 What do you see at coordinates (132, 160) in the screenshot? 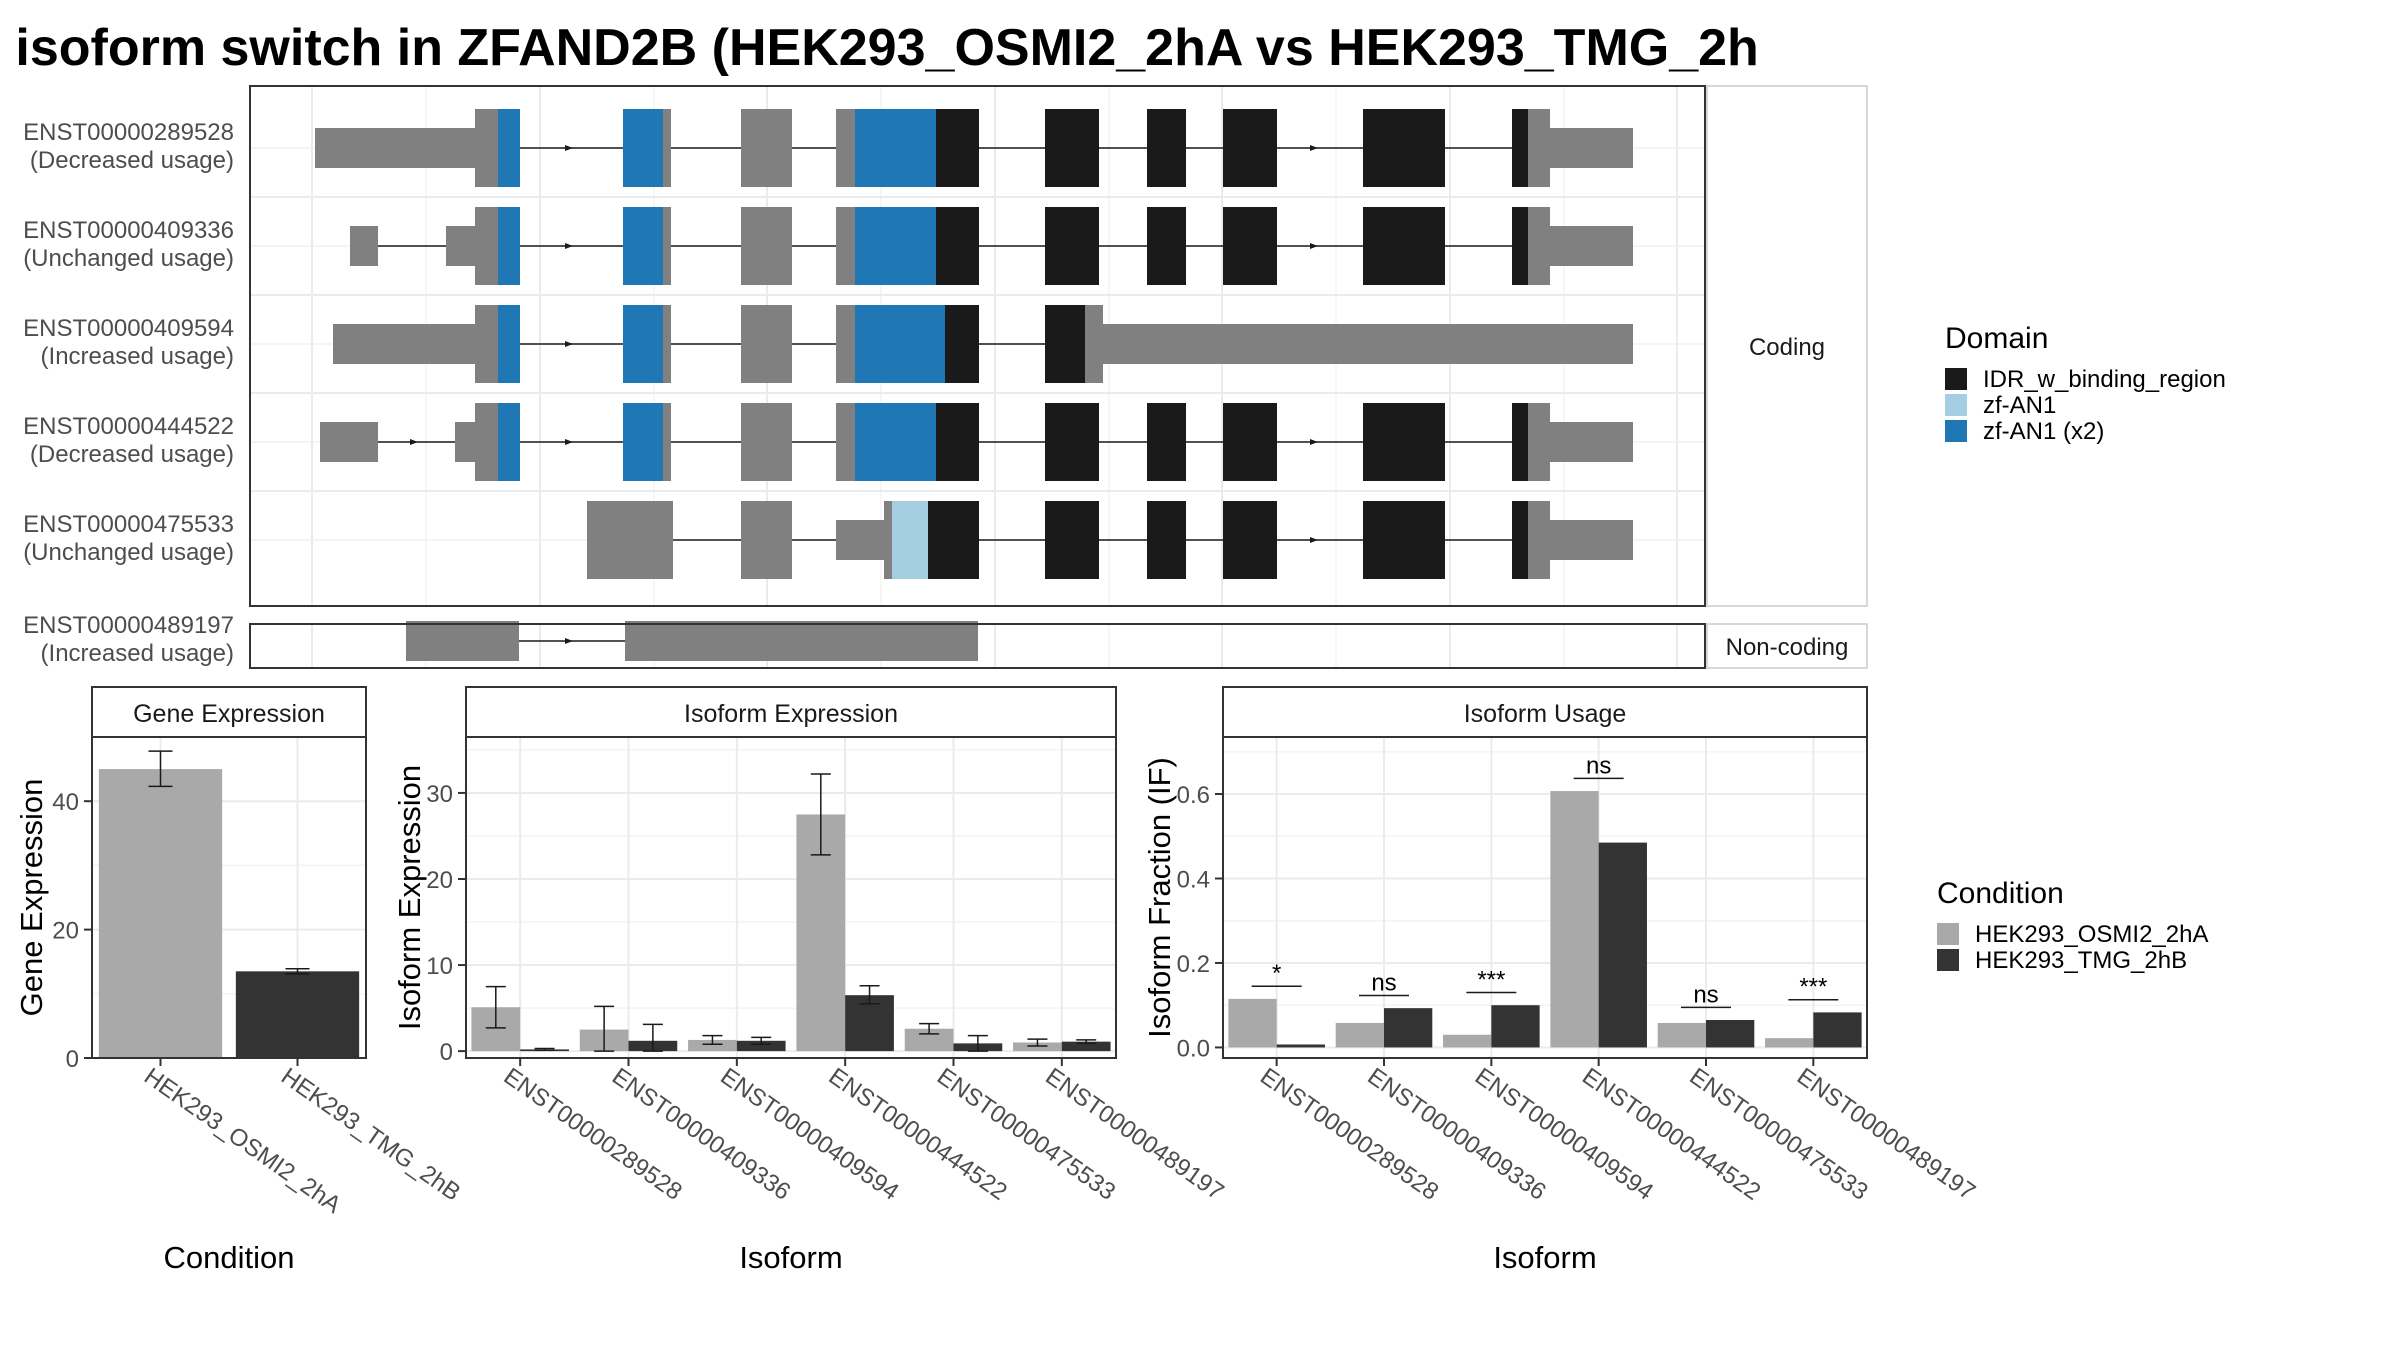
I see `transcript-usage: (Decreased usage)` at bounding box center [132, 160].